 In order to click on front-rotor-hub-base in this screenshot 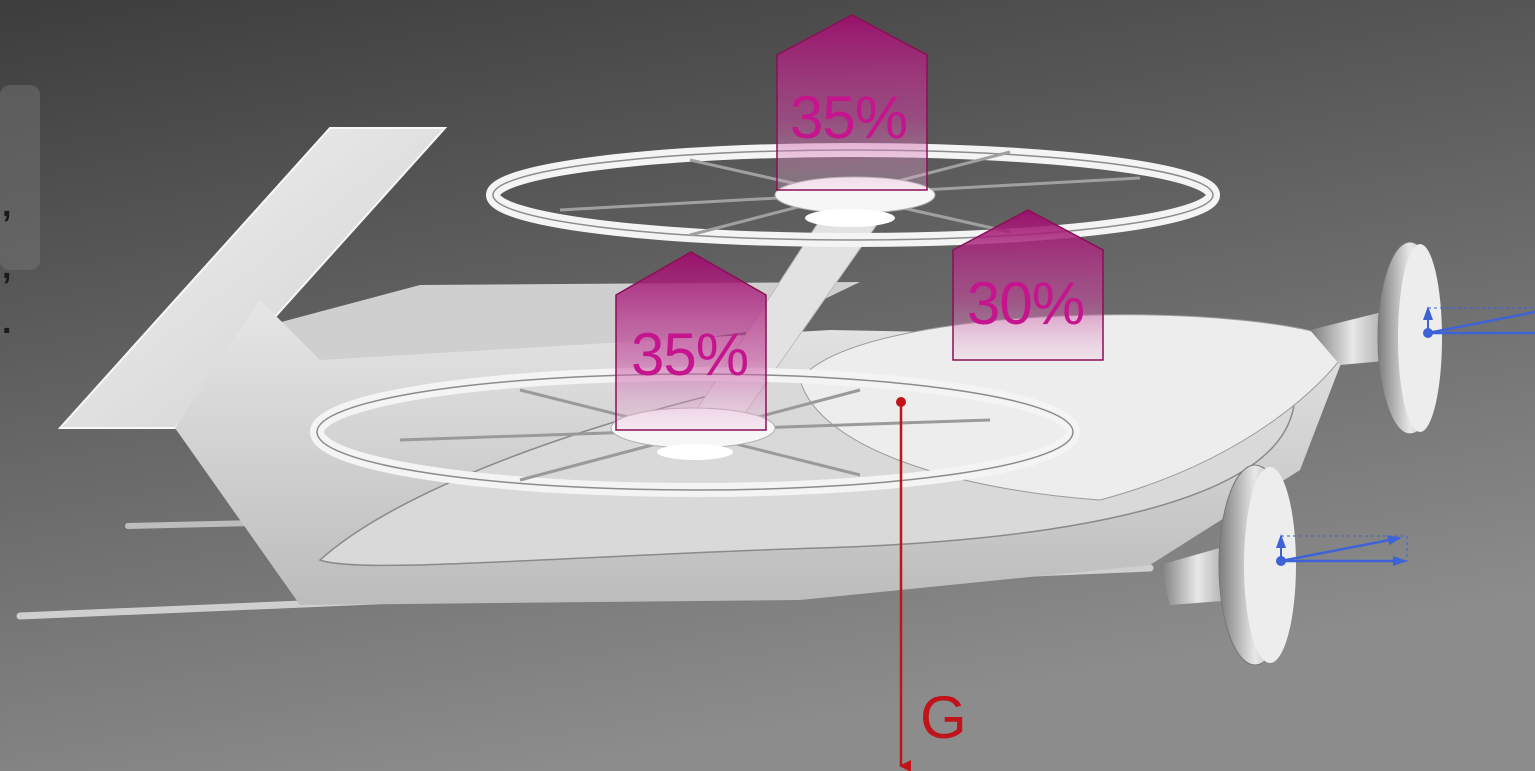, I will do `click(695, 452)`.